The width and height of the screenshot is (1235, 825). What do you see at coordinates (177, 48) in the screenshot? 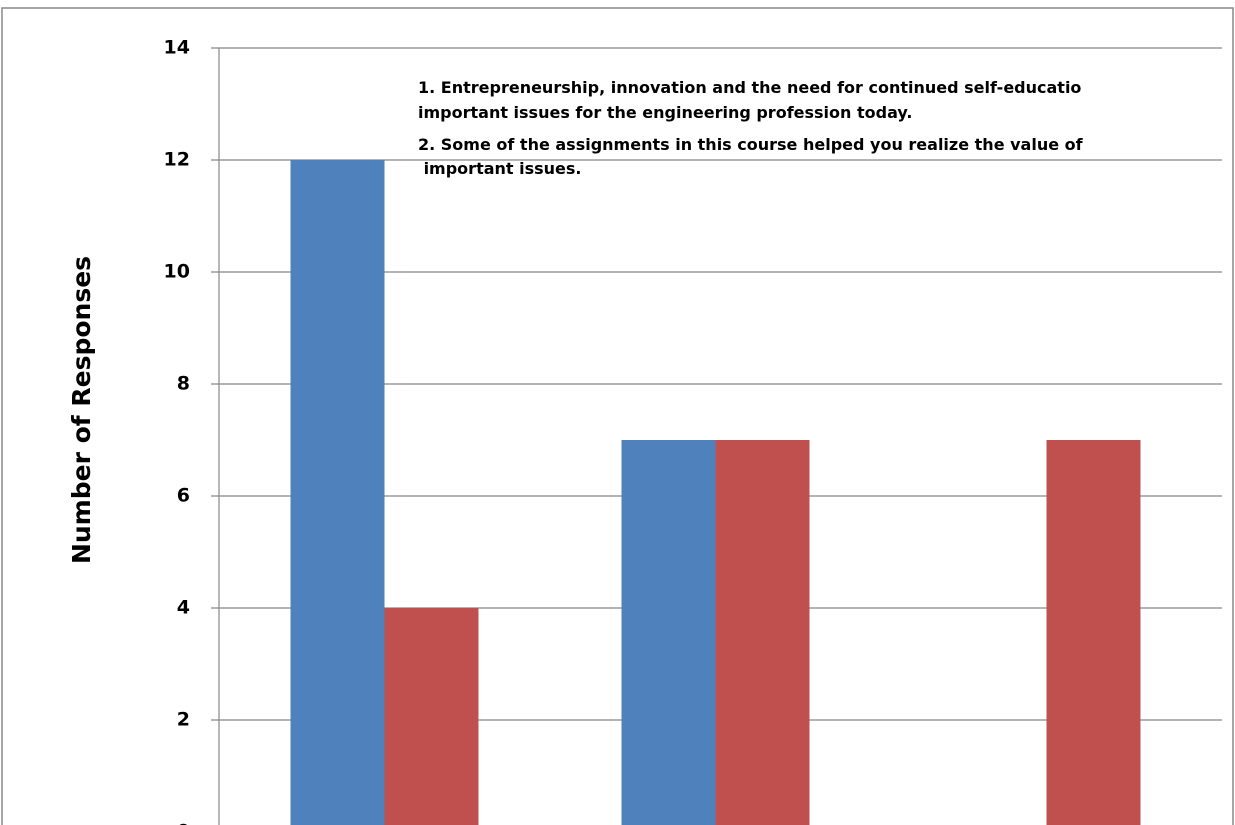
I see `y-tick-label: 14` at bounding box center [177, 48].